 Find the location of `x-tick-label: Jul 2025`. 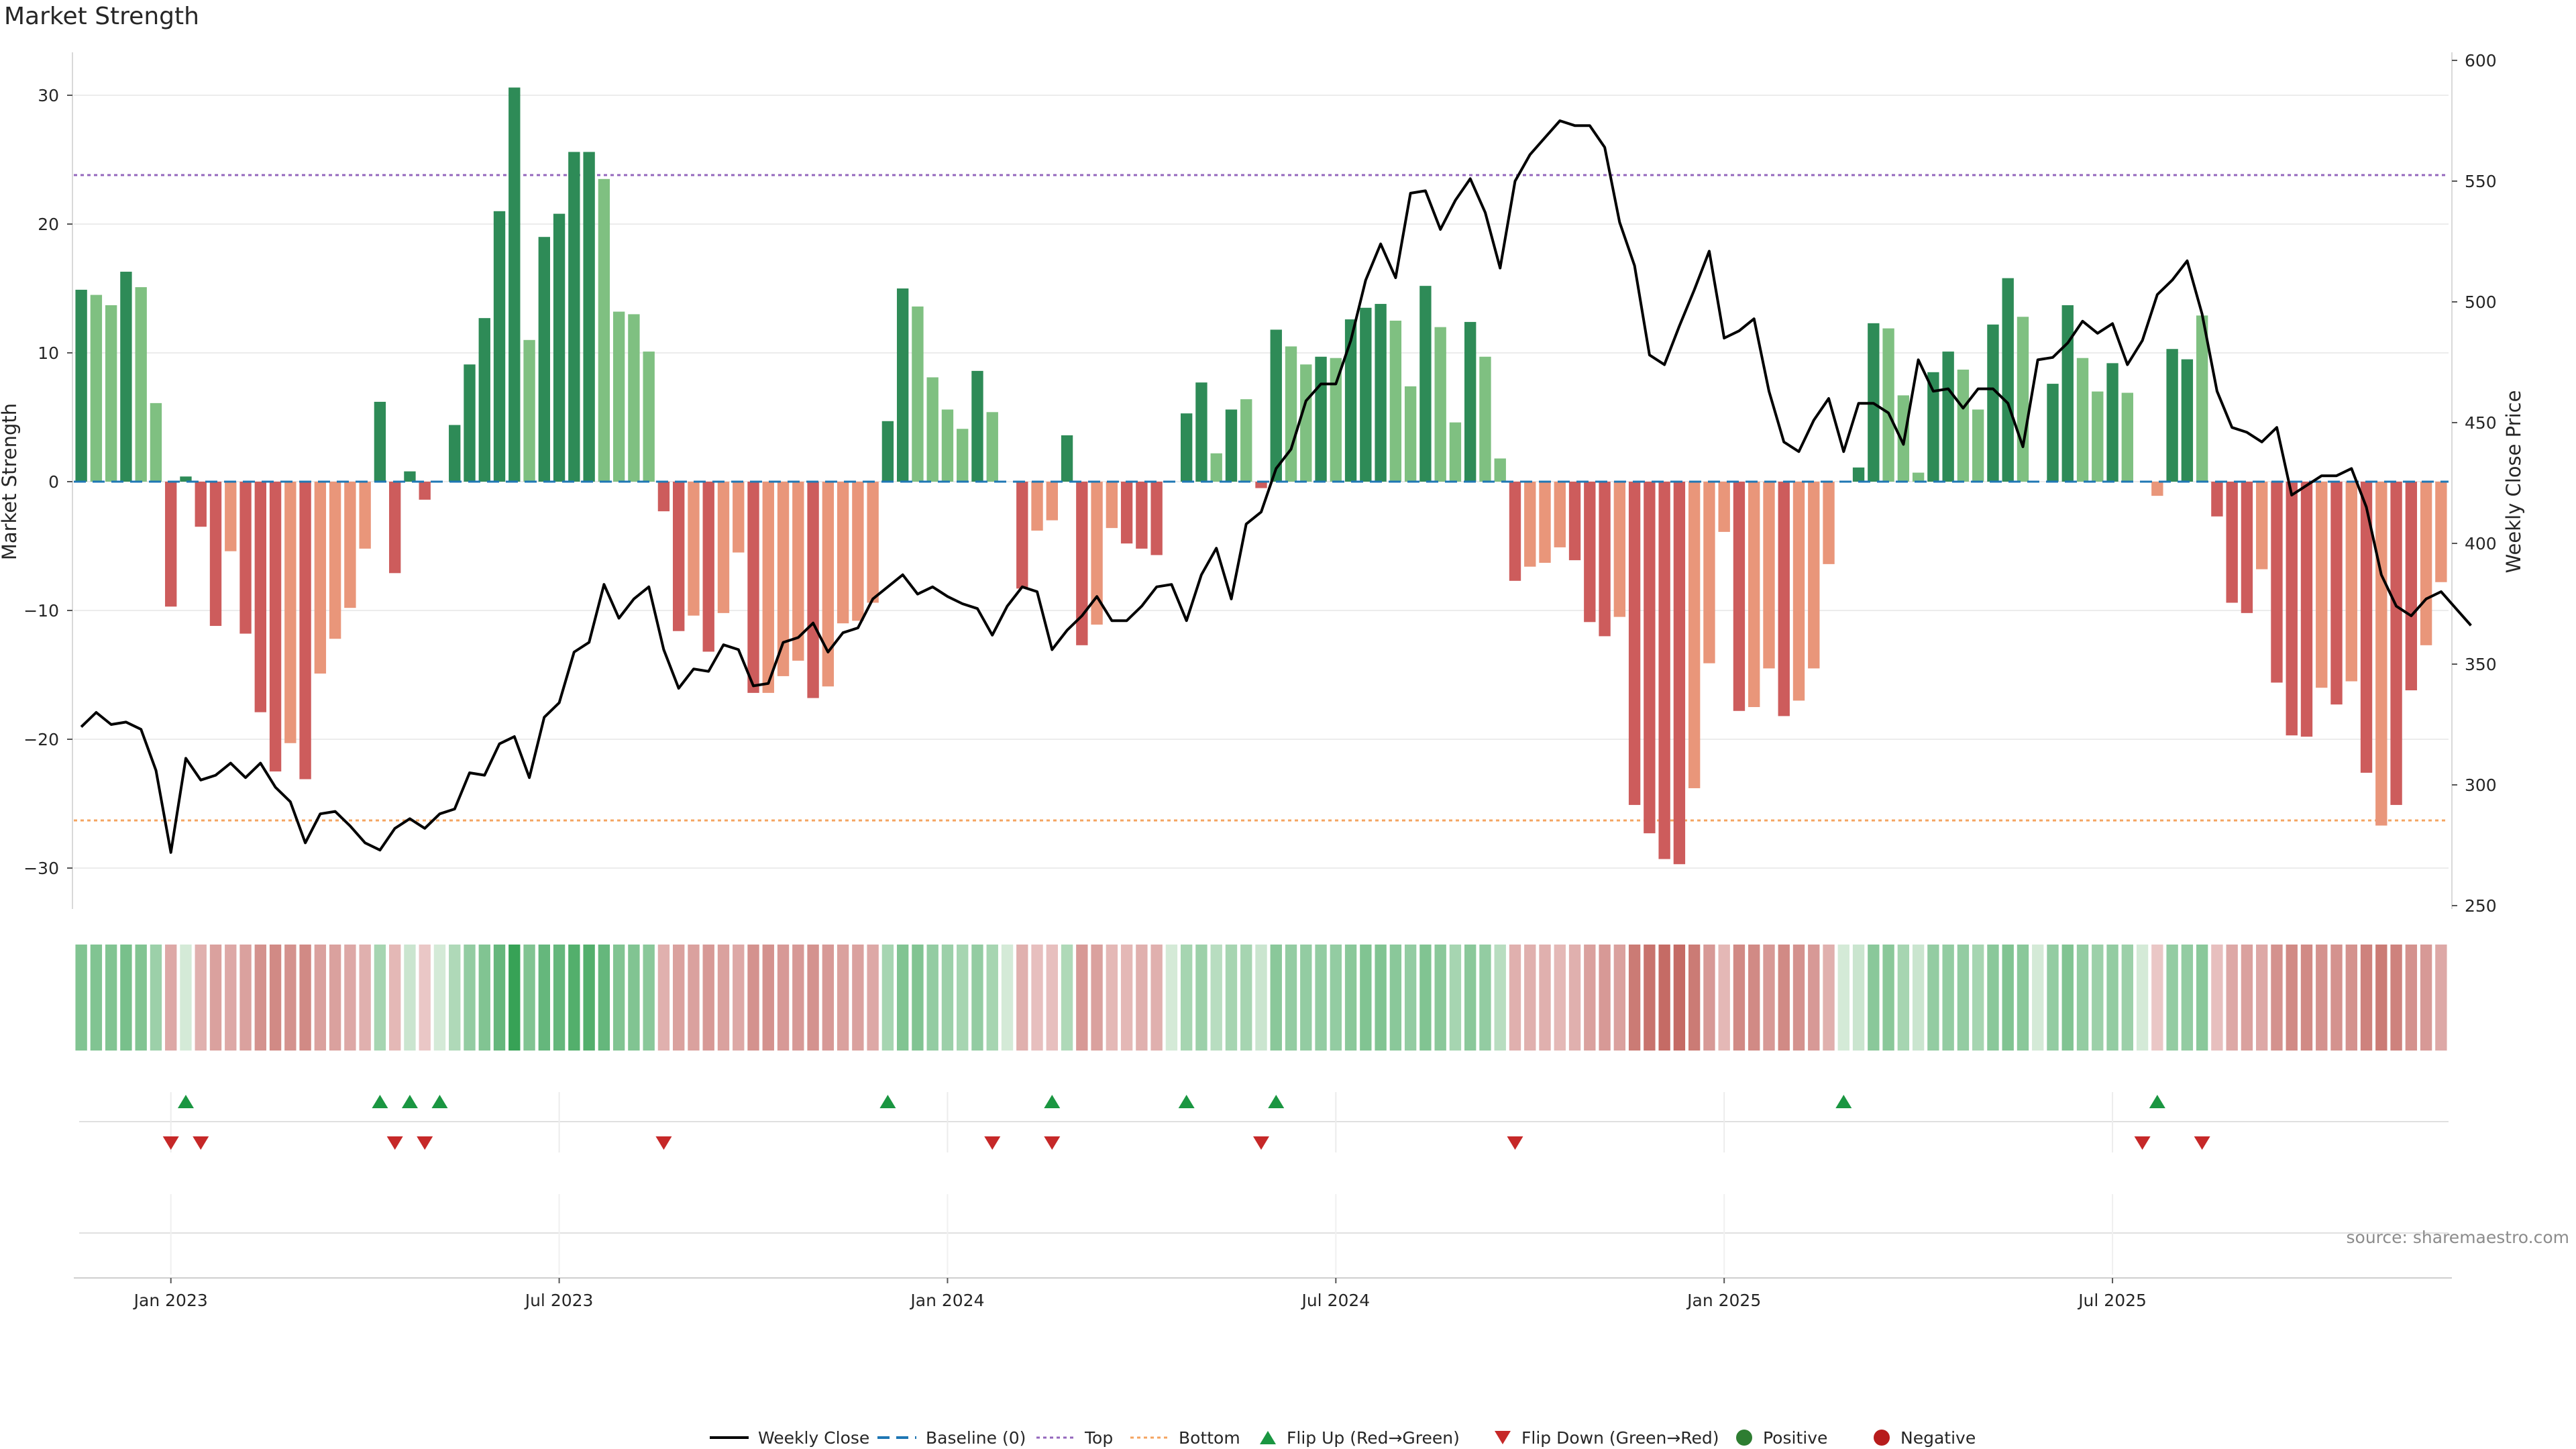

x-tick-label: Jul 2025 is located at coordinates (2112, 1300).